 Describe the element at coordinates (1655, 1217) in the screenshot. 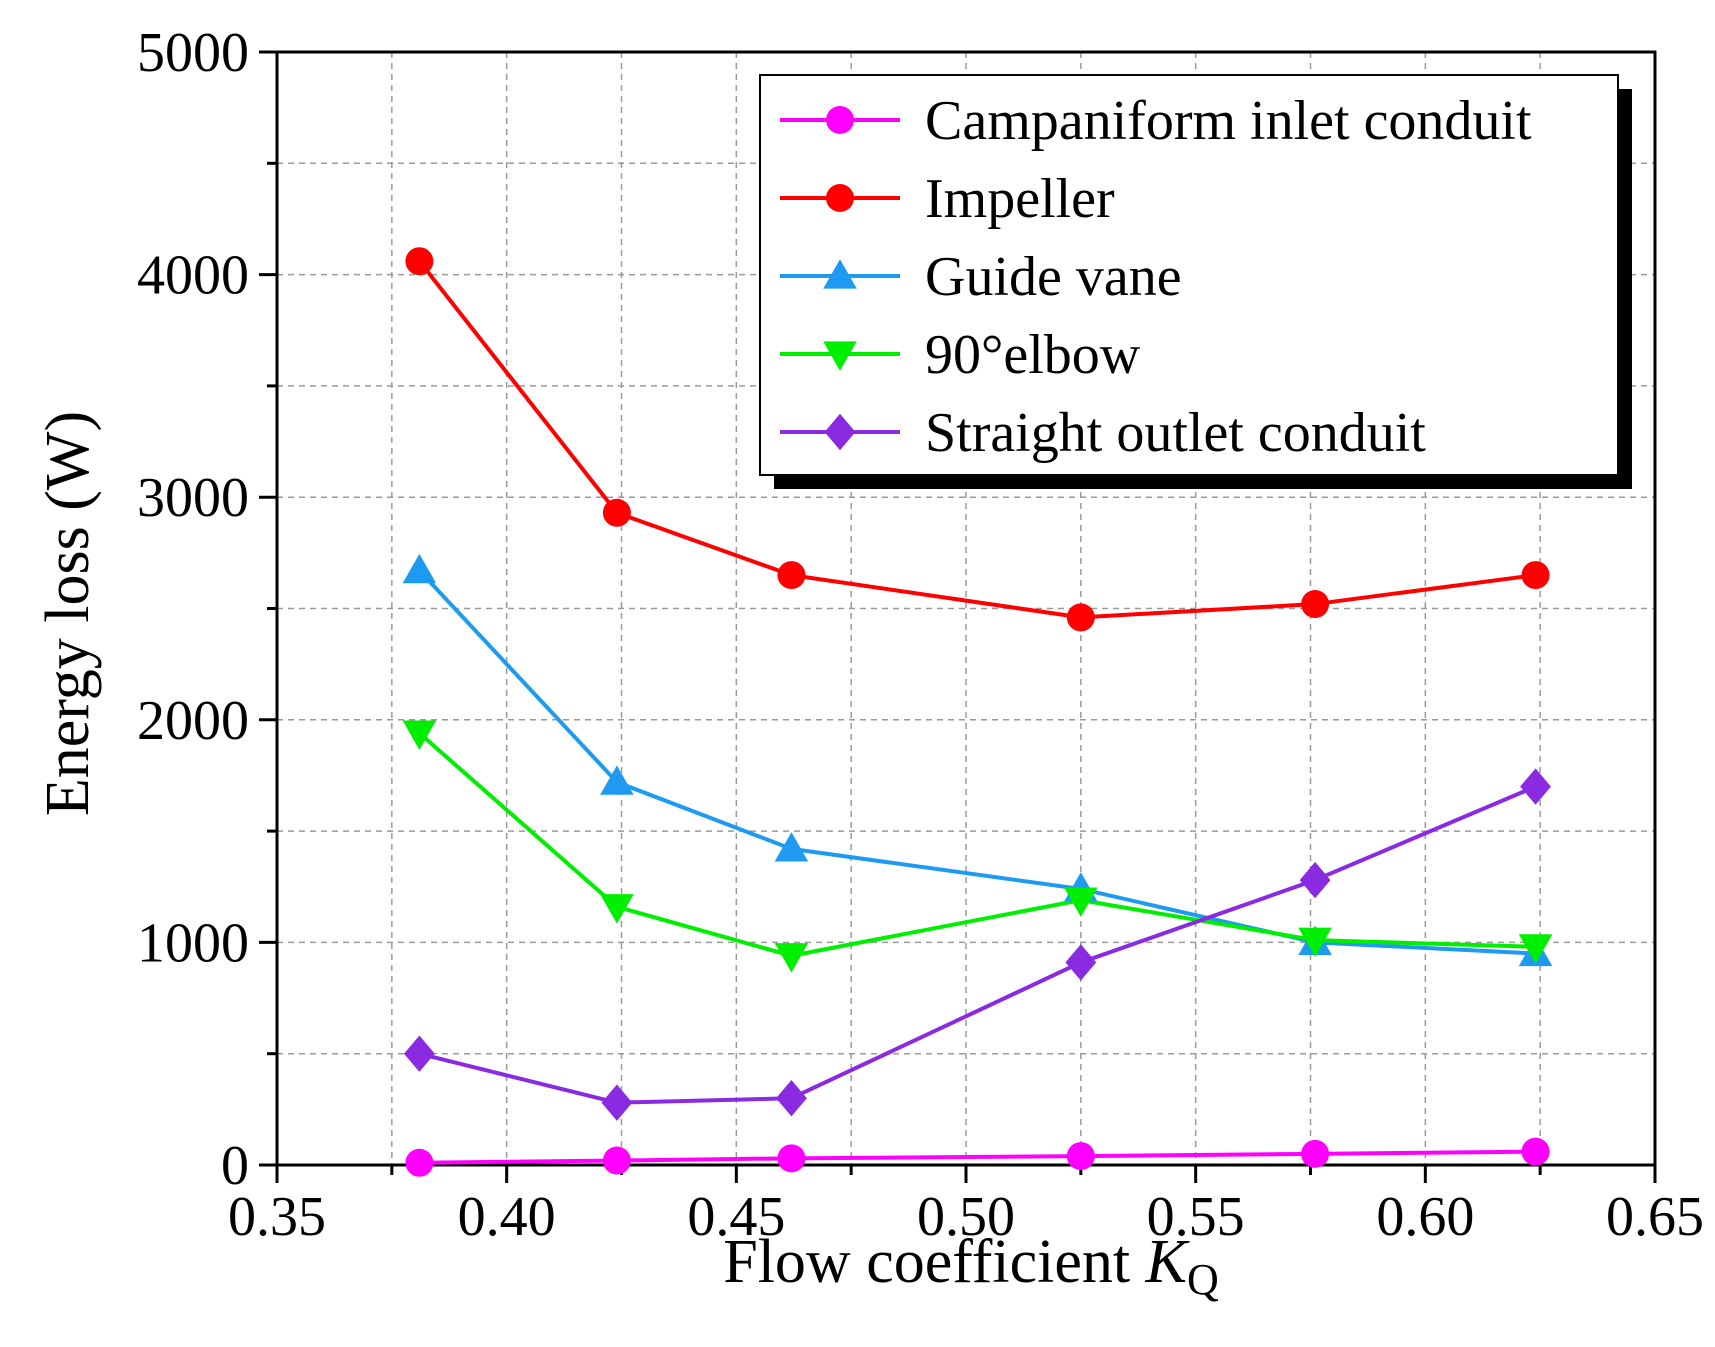

I see `x-tick-label: 0.65` at that location.